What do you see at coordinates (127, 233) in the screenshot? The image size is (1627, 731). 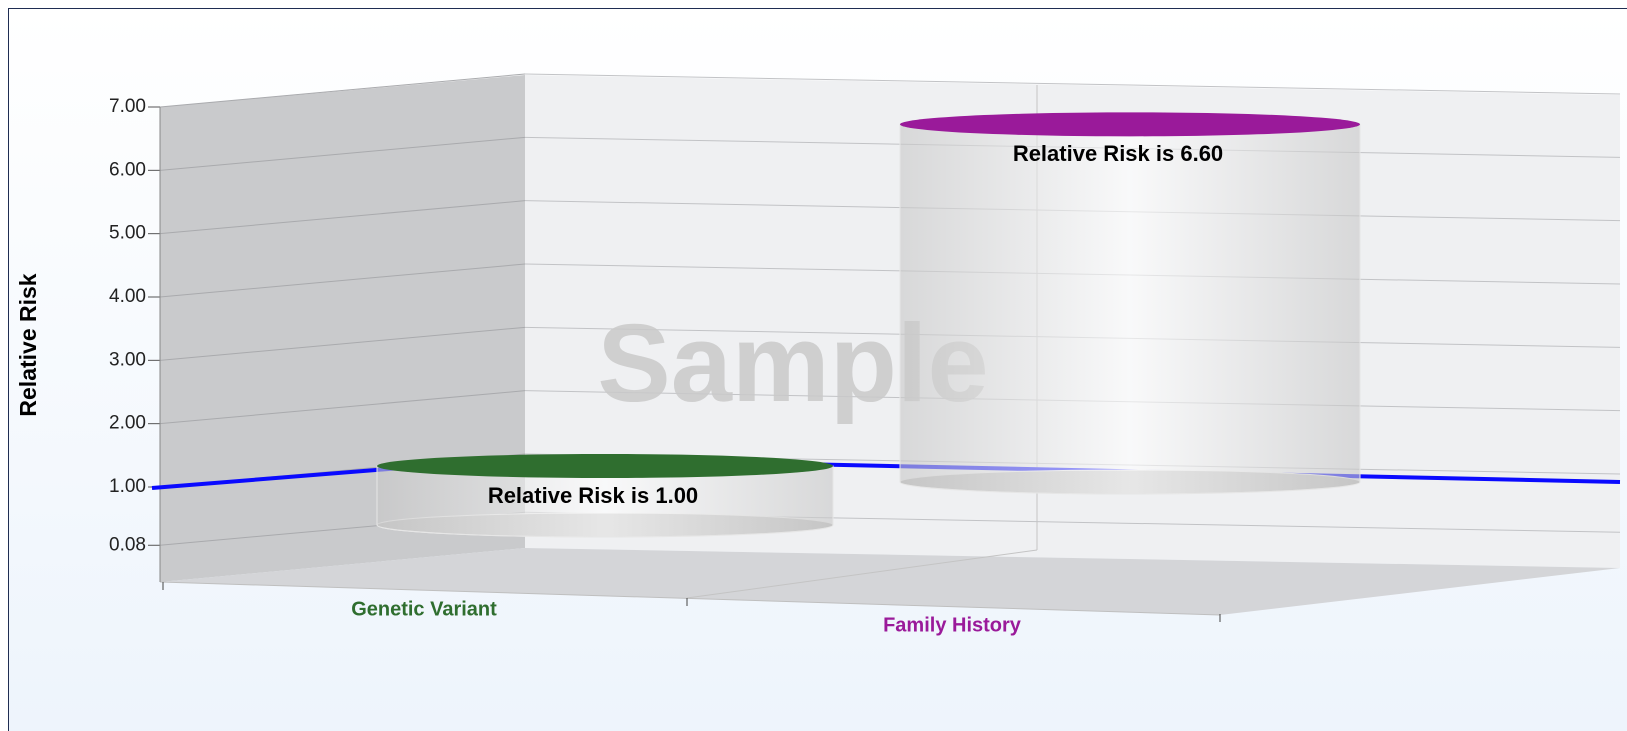 I see `y-tick-label: 5.00` at bounding box center [127, 233].